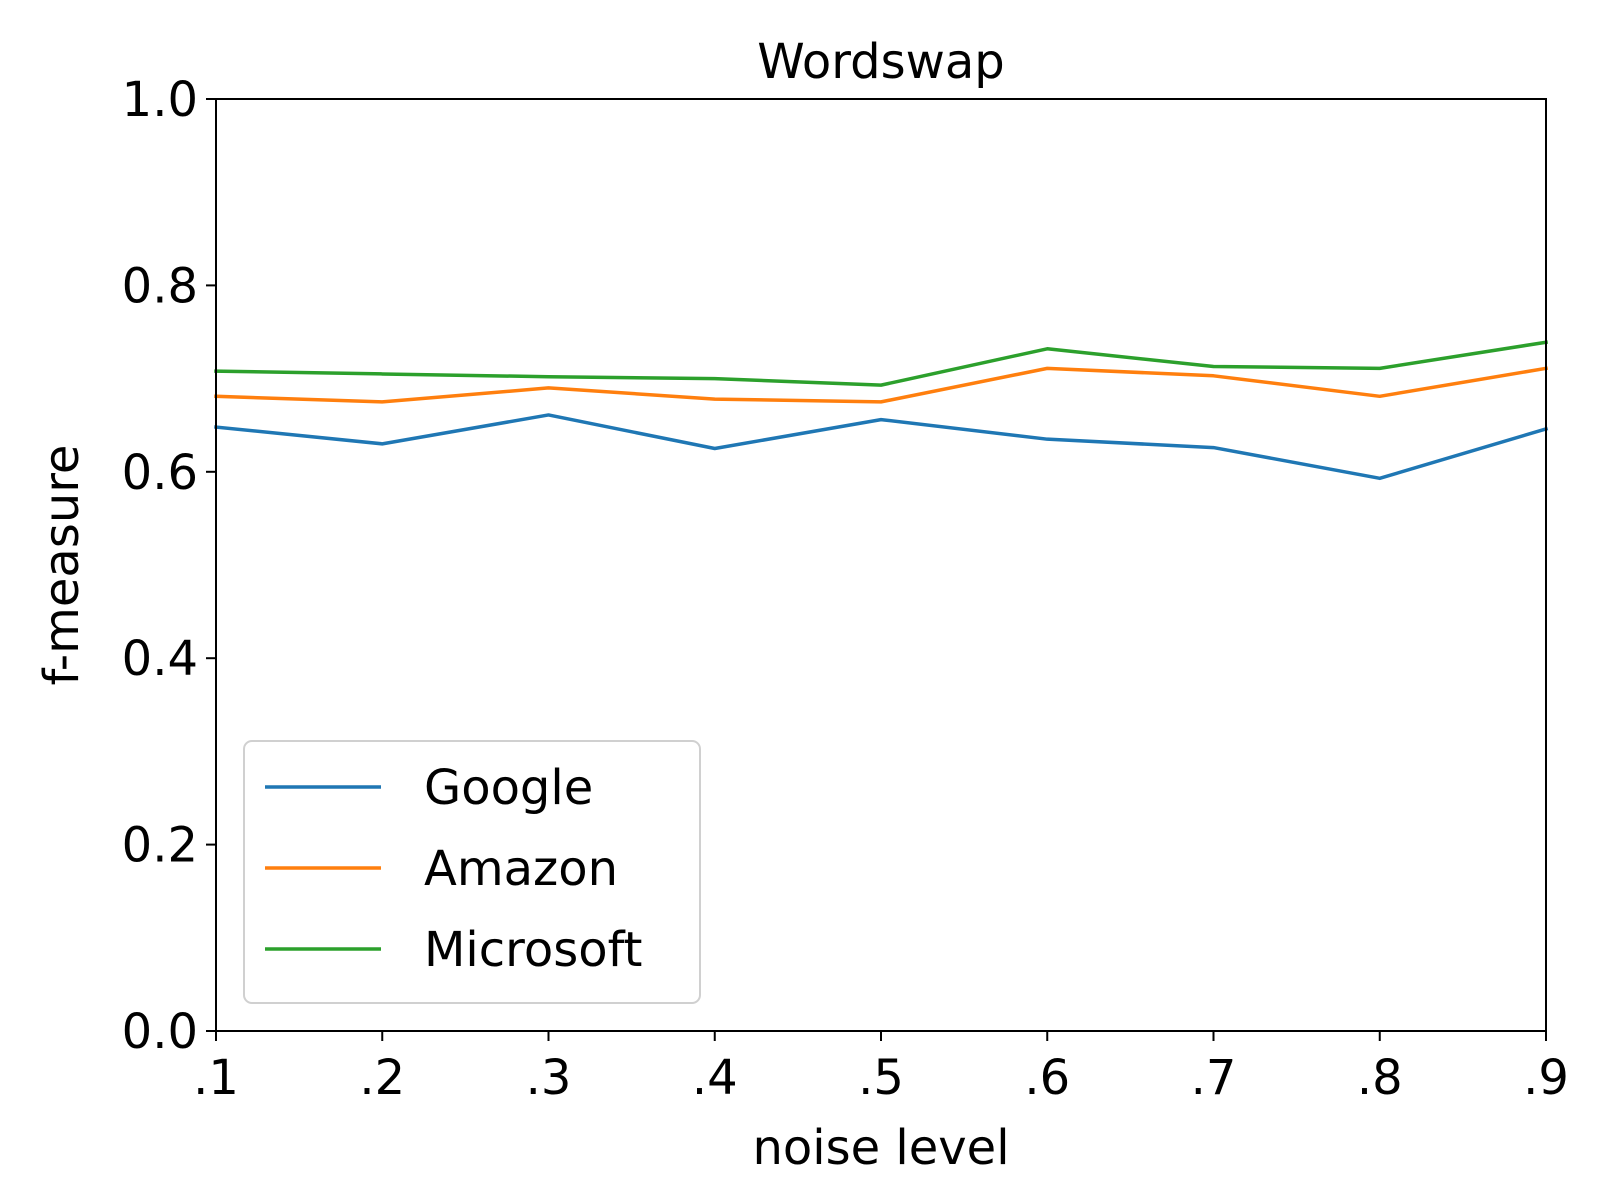 This screenshot has width=1600, height=1200. What do you see at coordinates (881, 385) in the screenshot?
I see `series-line-amazon` at bounding box center [881, 385].